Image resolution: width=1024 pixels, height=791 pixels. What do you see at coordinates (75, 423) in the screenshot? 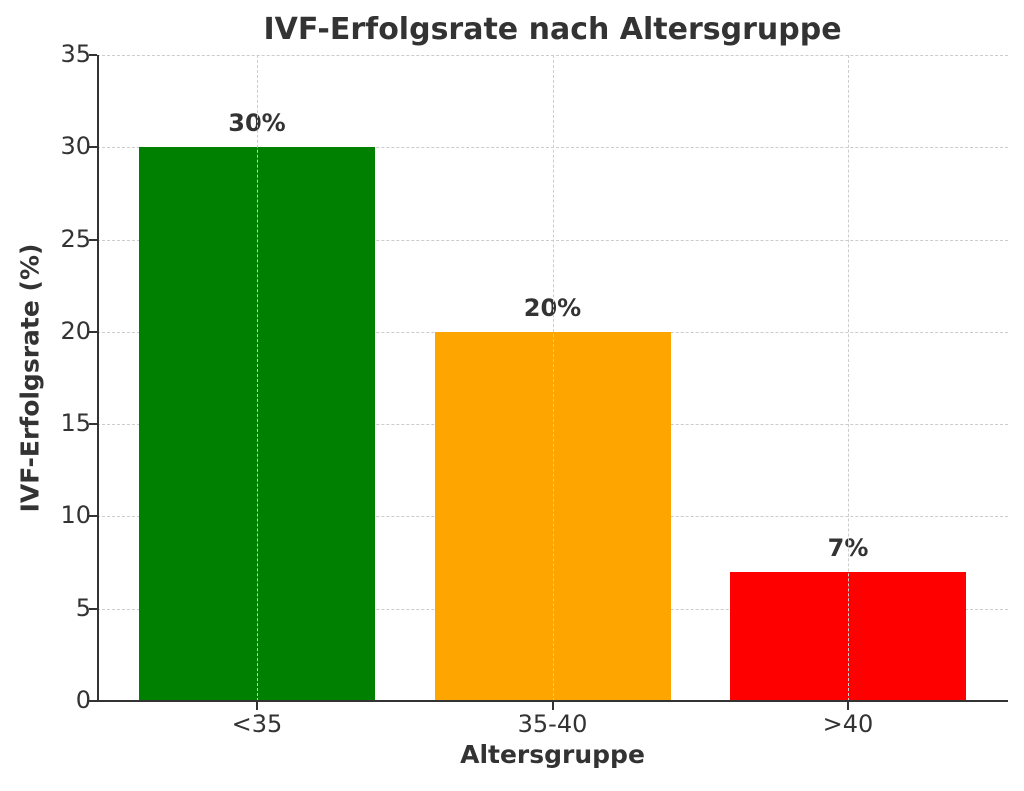
I see `y-tick-label: 15` at bounding box center [75, 423].